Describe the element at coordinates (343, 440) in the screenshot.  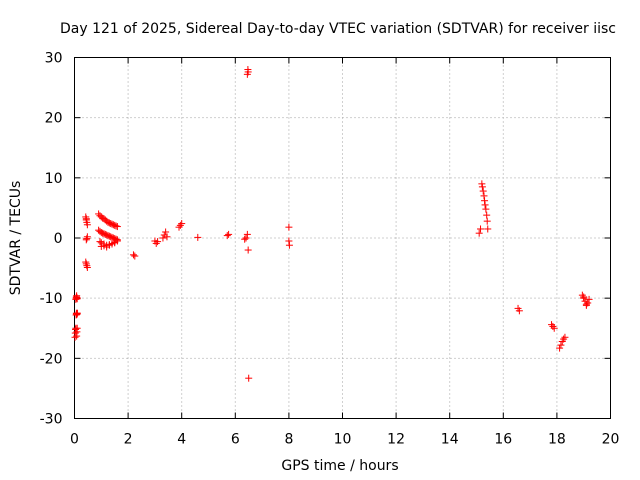
I see `x-tick-label: 10` at that location.